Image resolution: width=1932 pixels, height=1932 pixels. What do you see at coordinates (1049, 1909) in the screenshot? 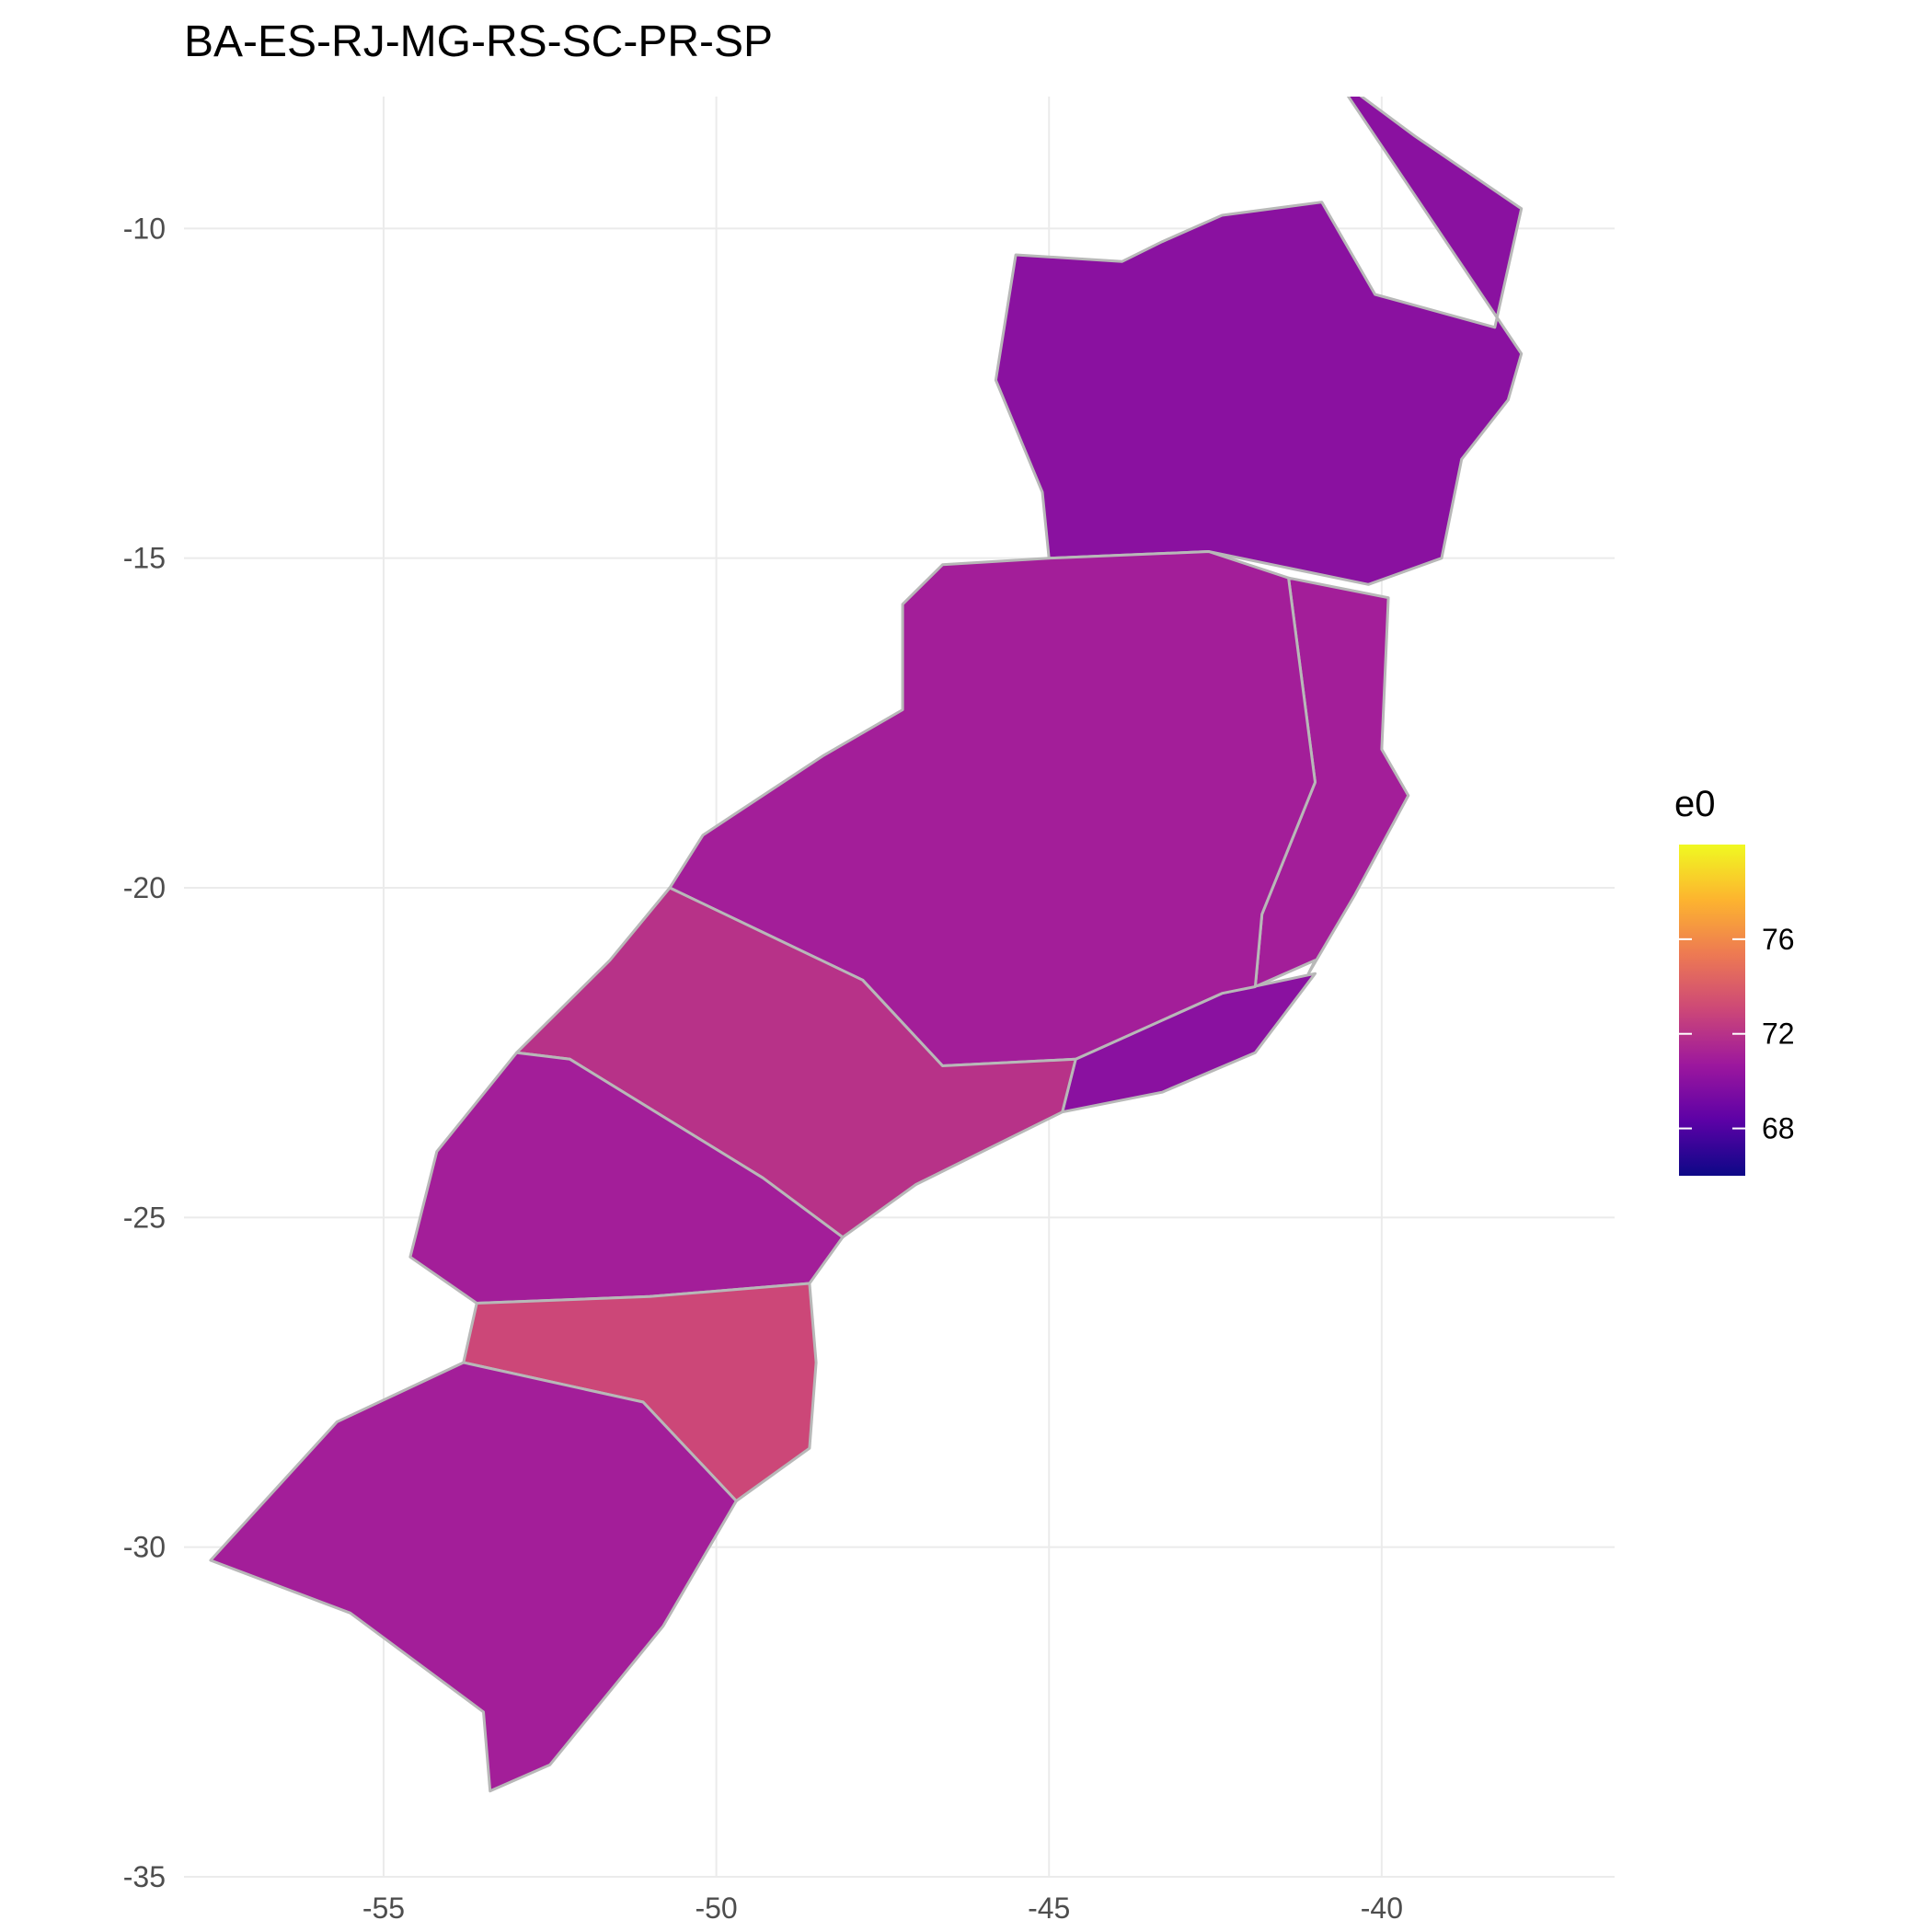
I see `x-tick-label: -45` at bounding box center [1049, 1909].